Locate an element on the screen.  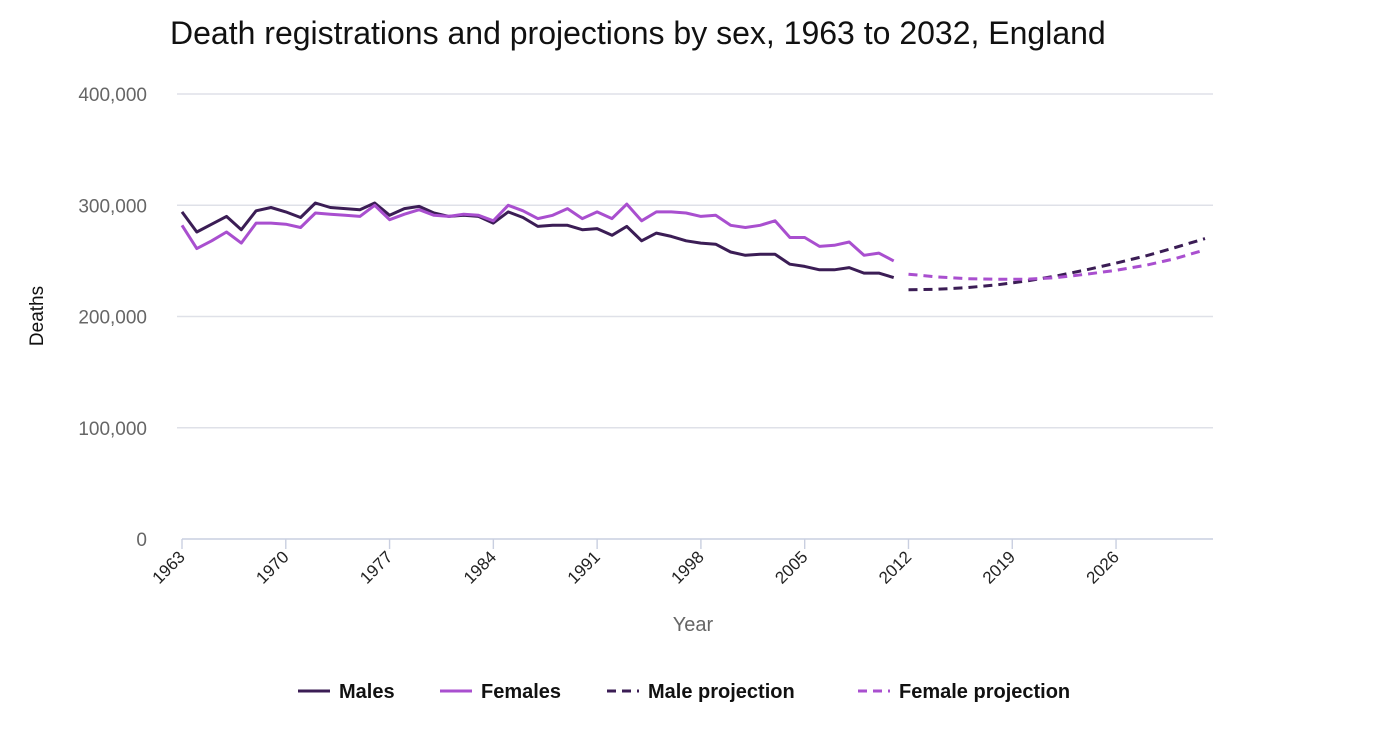
x-tick-label: 1970 is located at coordinates (272, 567).